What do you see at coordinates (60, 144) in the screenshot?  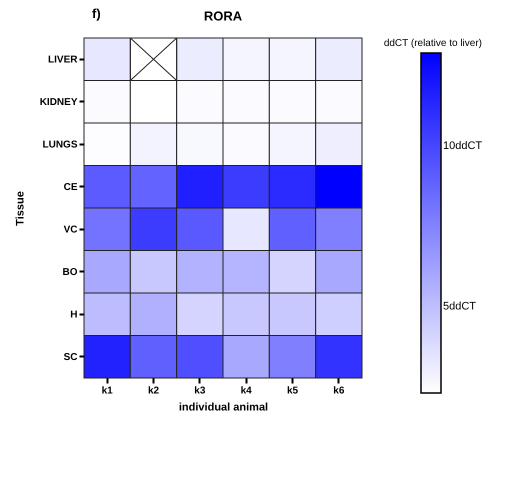 I see `y-tick-label: LUNGS` at bounding box center [60, 144].